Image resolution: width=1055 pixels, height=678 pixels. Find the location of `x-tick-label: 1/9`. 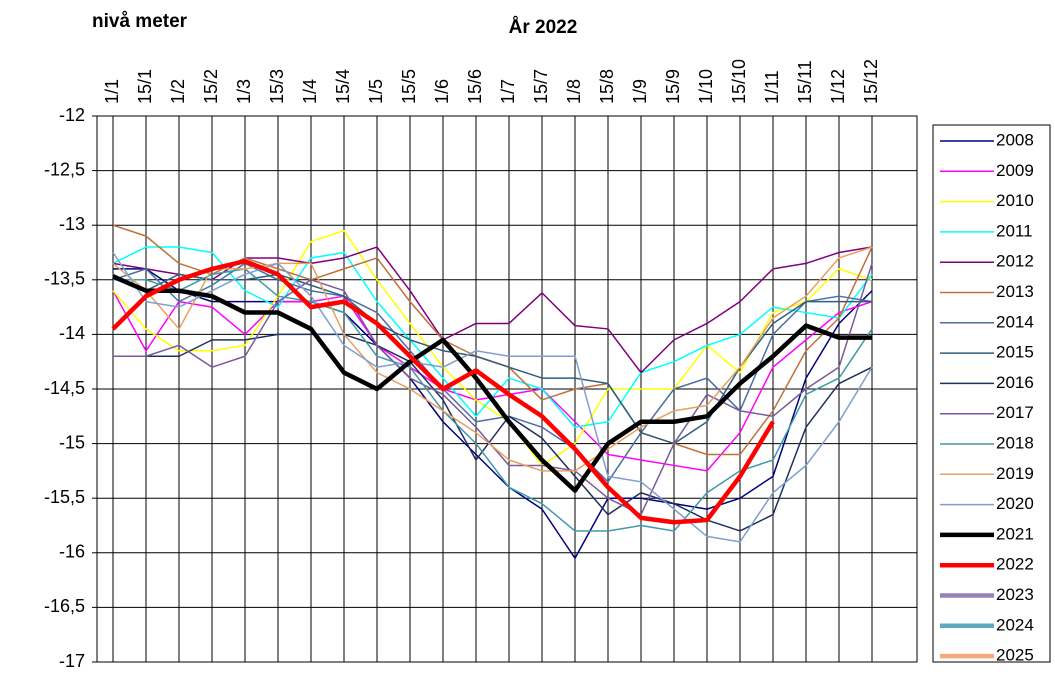

x-tick-label: 1/9 is located at coordinates (640, 91).